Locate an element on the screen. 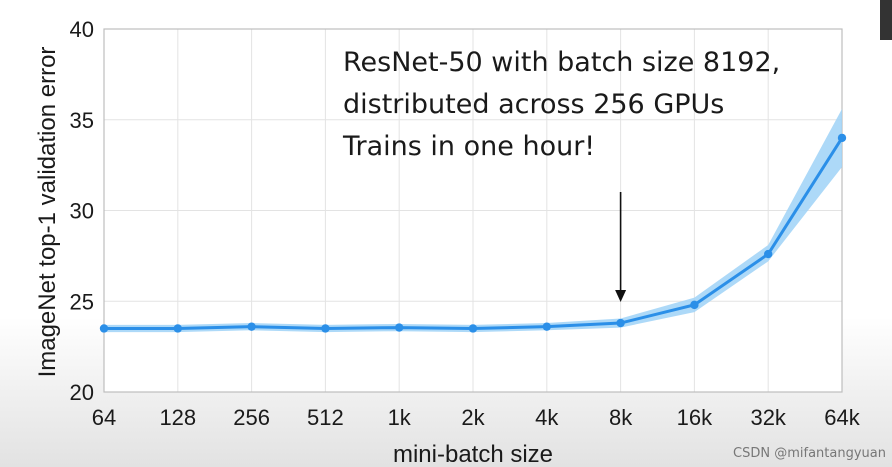 The height and width of the screenshot is (467, 892). x-tick-8k: 8k is located at coordinates (621, 417).